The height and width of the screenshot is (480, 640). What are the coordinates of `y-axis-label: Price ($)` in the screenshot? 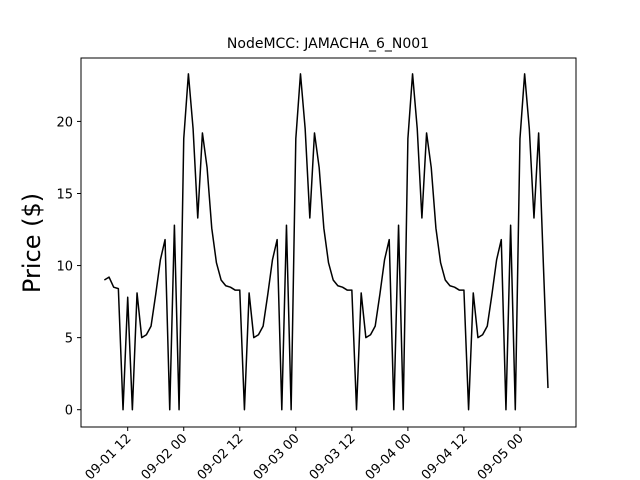 It's located at (32, 243).